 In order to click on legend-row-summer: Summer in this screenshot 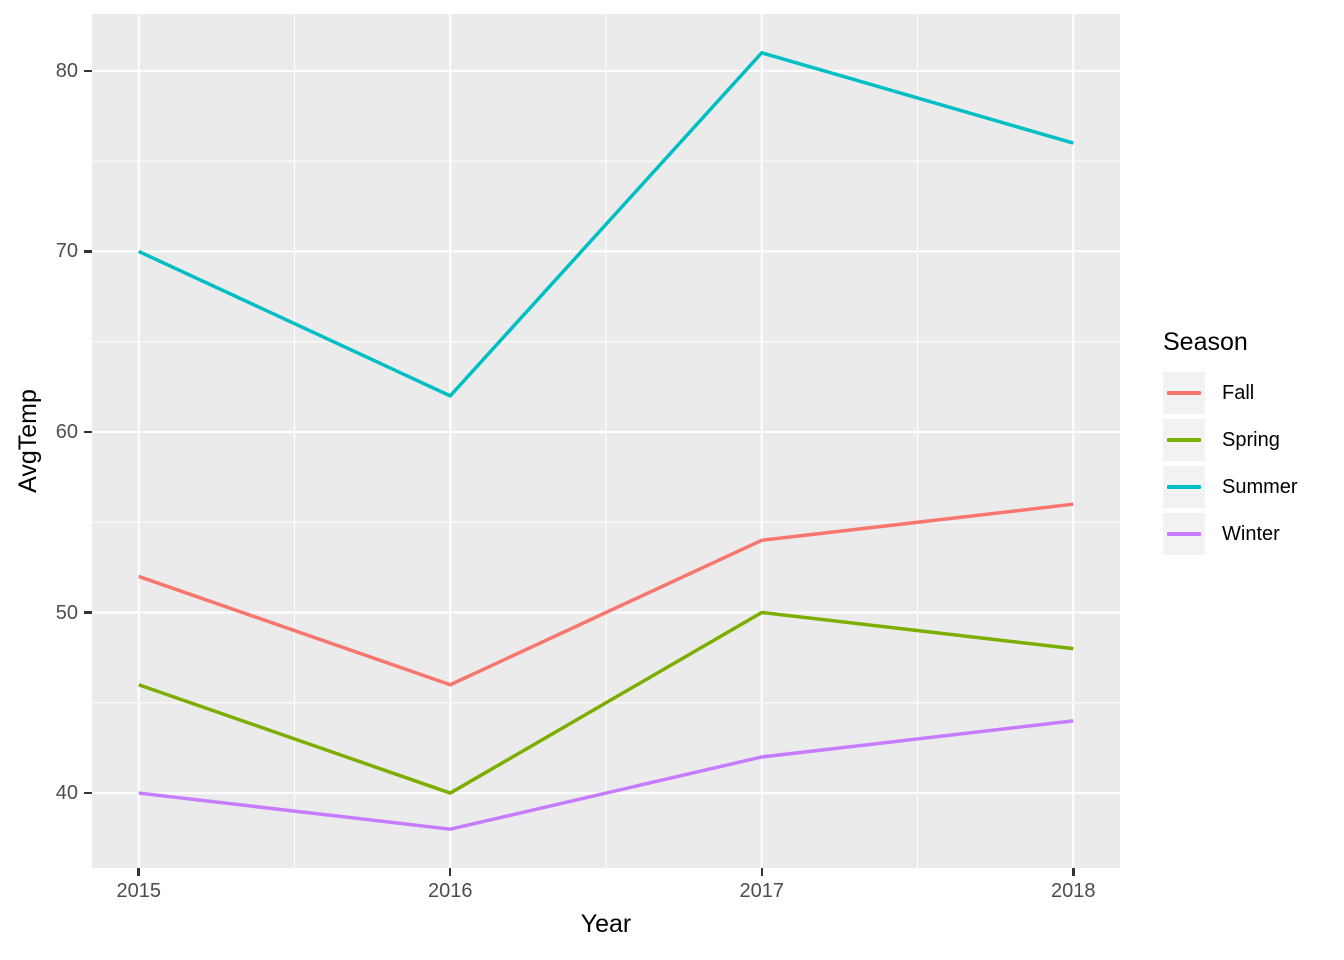, I will do `click(1230, 487)`.